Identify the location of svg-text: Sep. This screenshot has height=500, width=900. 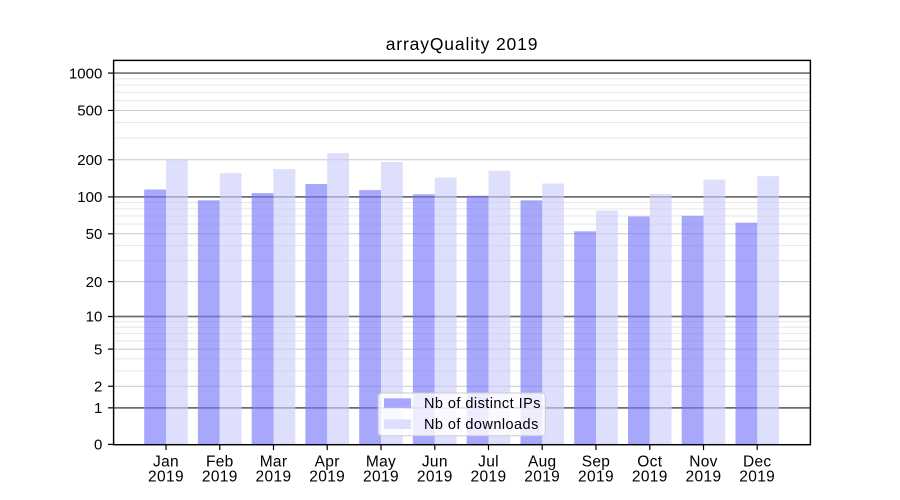
(596, 461).